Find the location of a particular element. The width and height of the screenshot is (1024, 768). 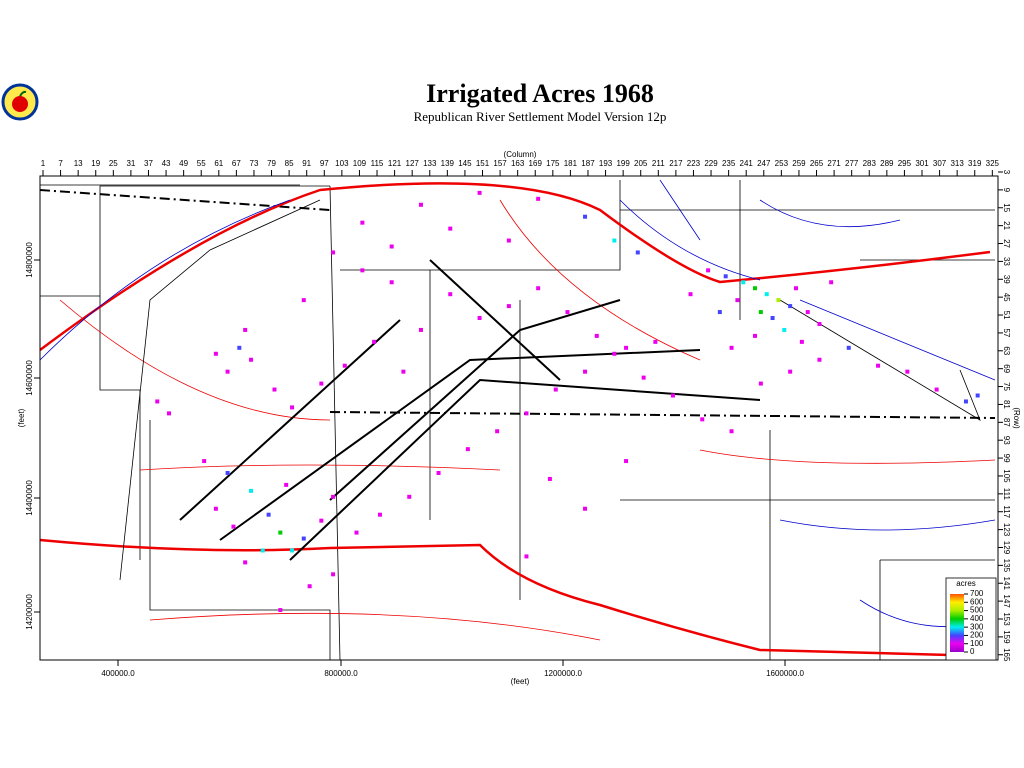

logo is located at coordinates (20, 102).